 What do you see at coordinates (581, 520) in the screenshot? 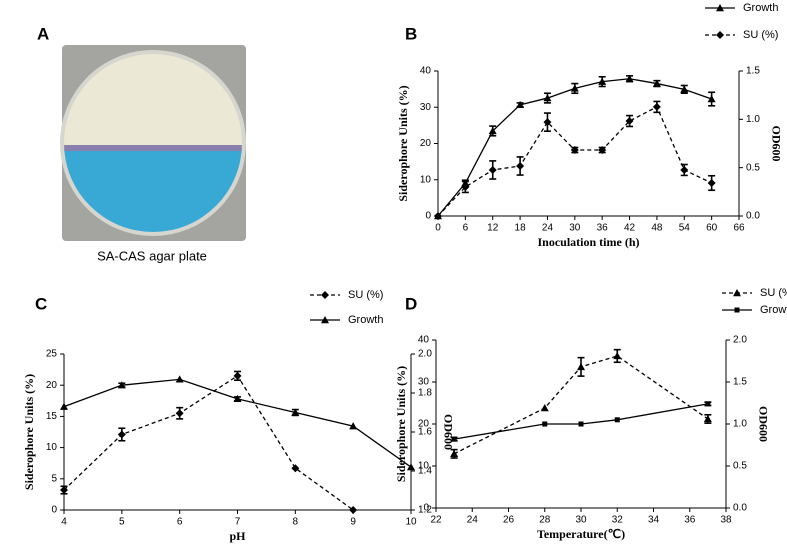
I see `x-tick-label: 30` at bounding box center [581, 520].